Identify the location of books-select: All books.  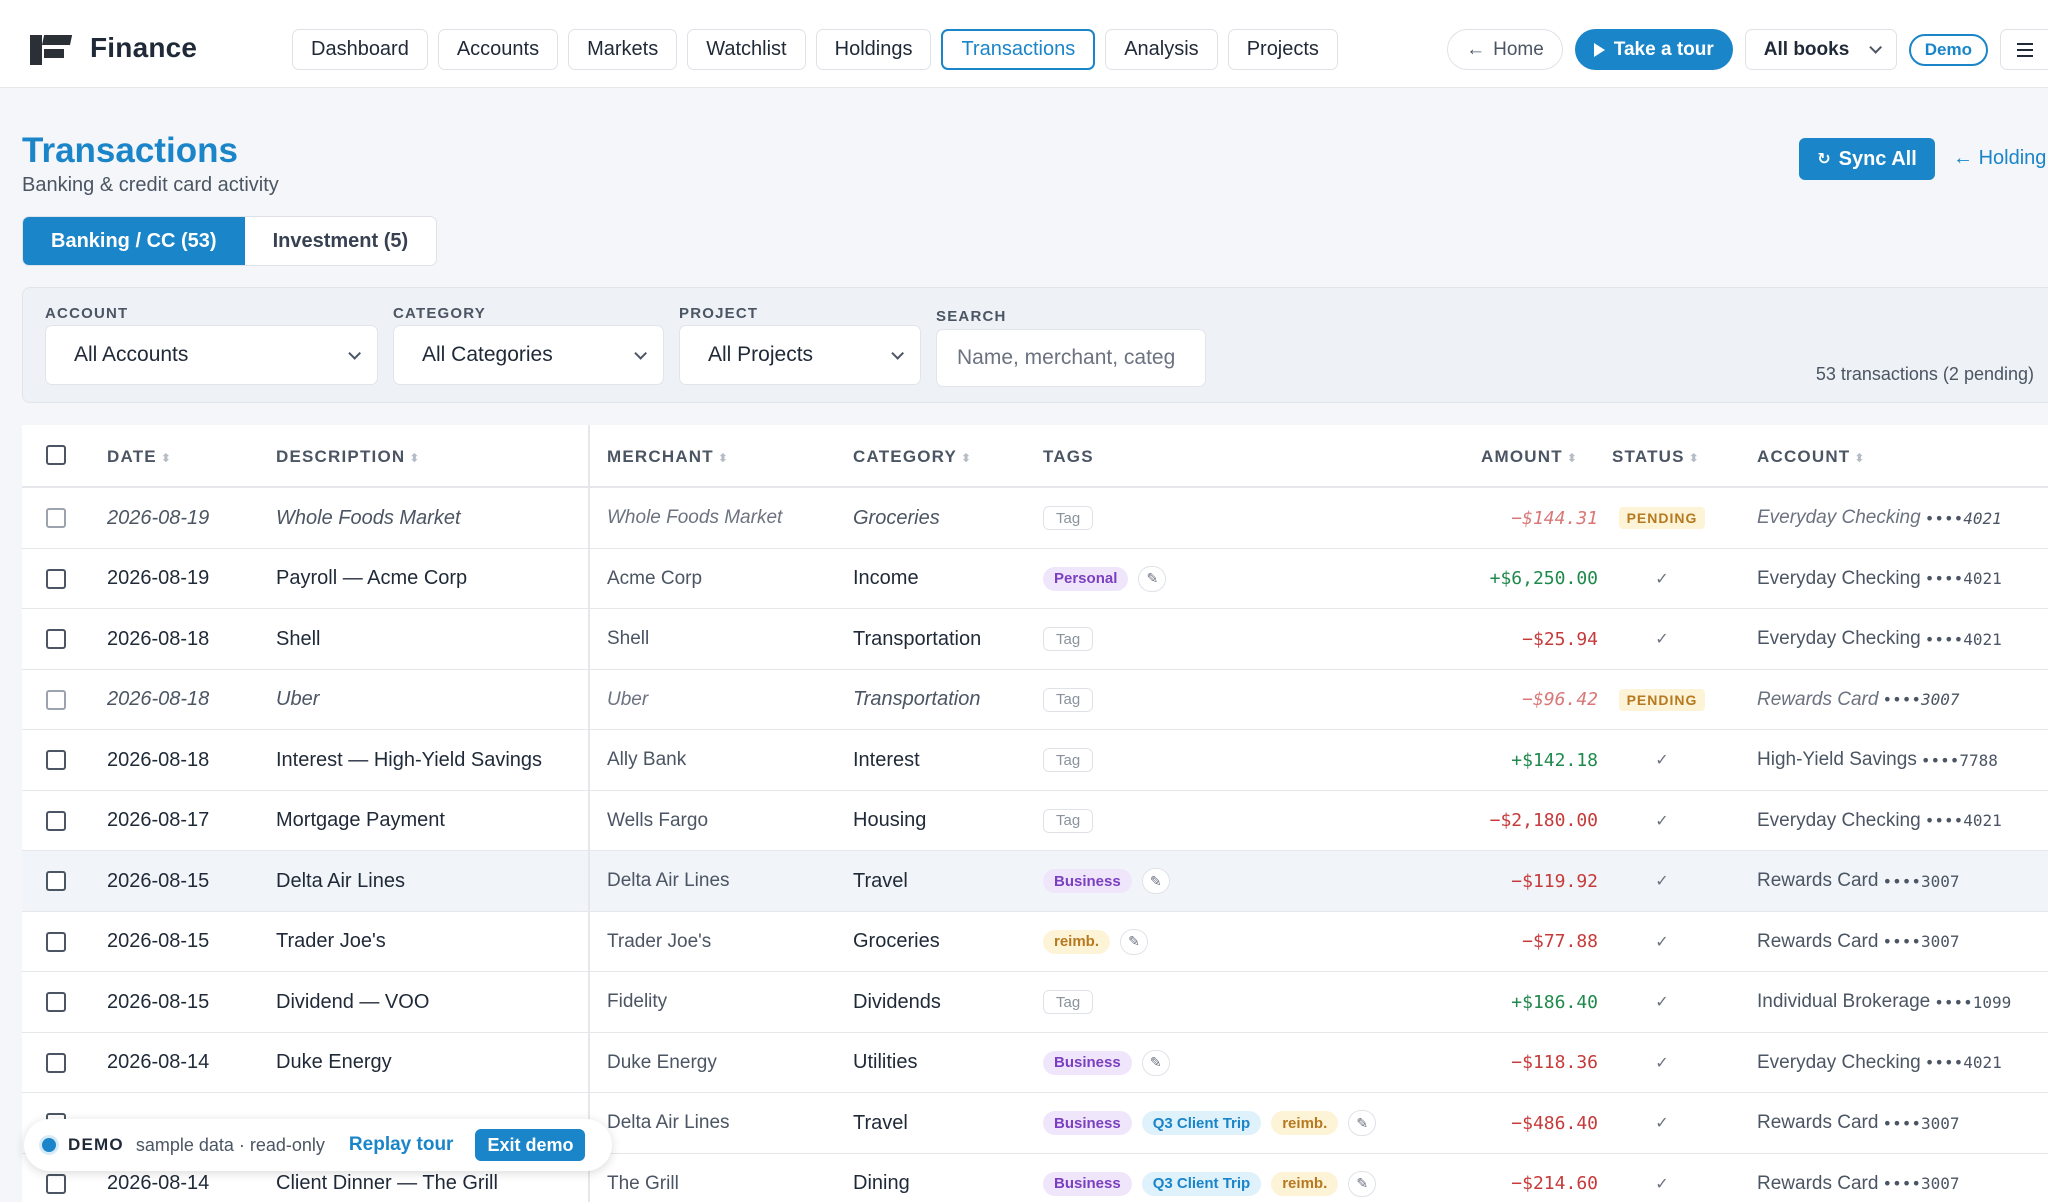
(1821, 49).